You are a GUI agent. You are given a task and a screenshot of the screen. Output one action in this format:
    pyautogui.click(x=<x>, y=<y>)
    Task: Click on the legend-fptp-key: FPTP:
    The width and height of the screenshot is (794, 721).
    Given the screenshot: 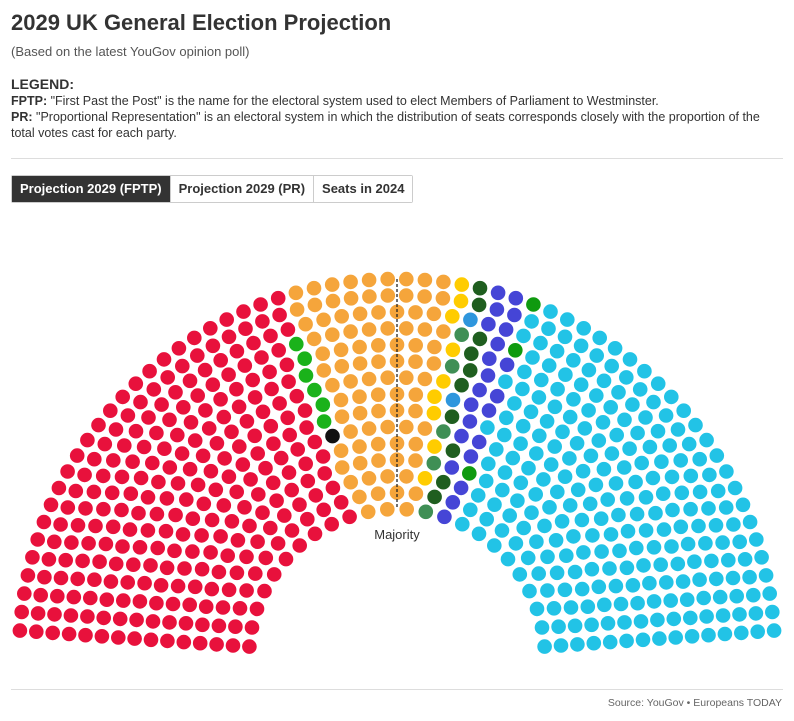 What is the action you would take?
    pyautogui.click(x=29, y=101)
    